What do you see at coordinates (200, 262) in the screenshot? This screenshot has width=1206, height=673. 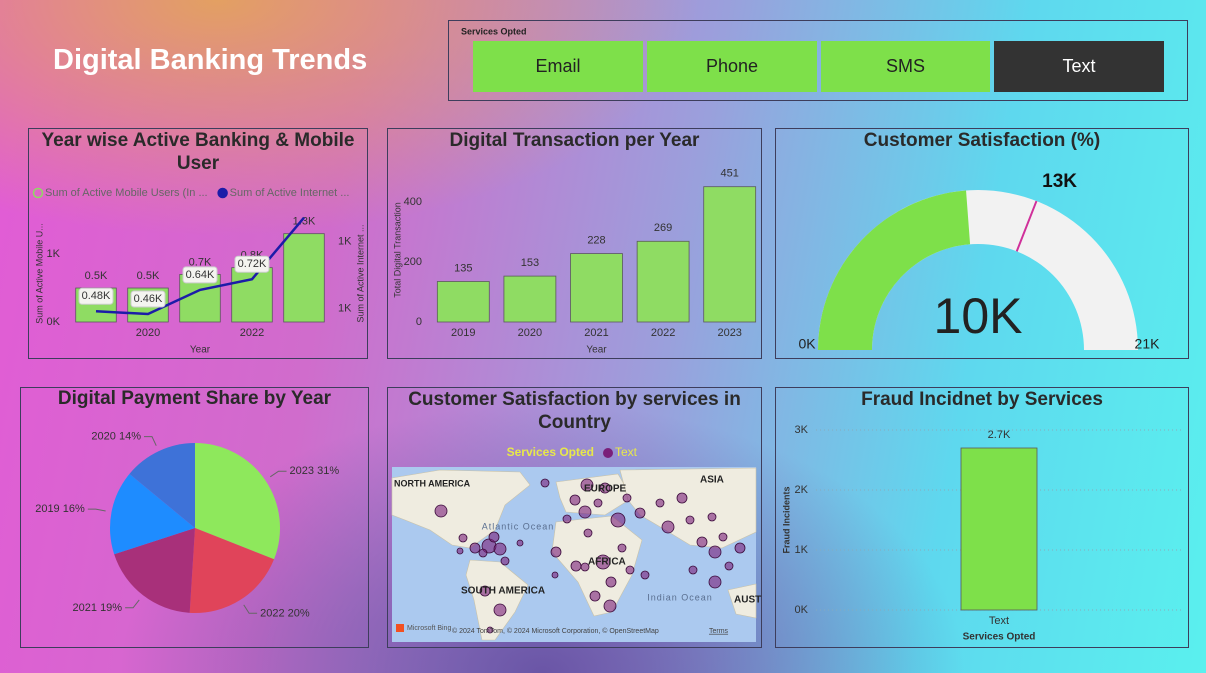 I see `data-label: 0.7K` at bounding box center [200, 262].